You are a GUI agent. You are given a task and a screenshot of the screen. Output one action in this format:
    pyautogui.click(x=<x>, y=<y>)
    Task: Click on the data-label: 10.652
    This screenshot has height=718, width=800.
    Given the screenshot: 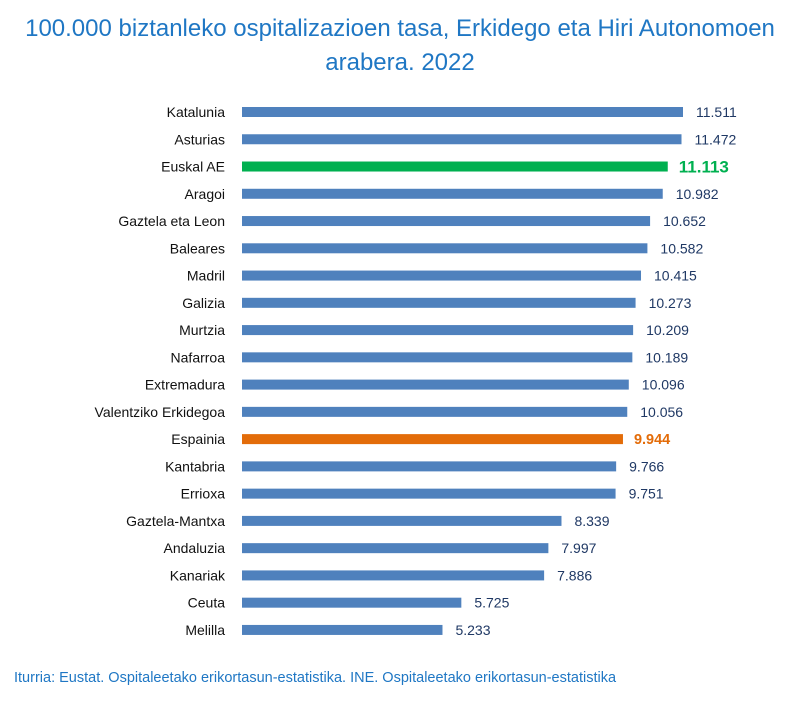 What is the action you would take?
    pyautogui.click(x=684, y=221)
    